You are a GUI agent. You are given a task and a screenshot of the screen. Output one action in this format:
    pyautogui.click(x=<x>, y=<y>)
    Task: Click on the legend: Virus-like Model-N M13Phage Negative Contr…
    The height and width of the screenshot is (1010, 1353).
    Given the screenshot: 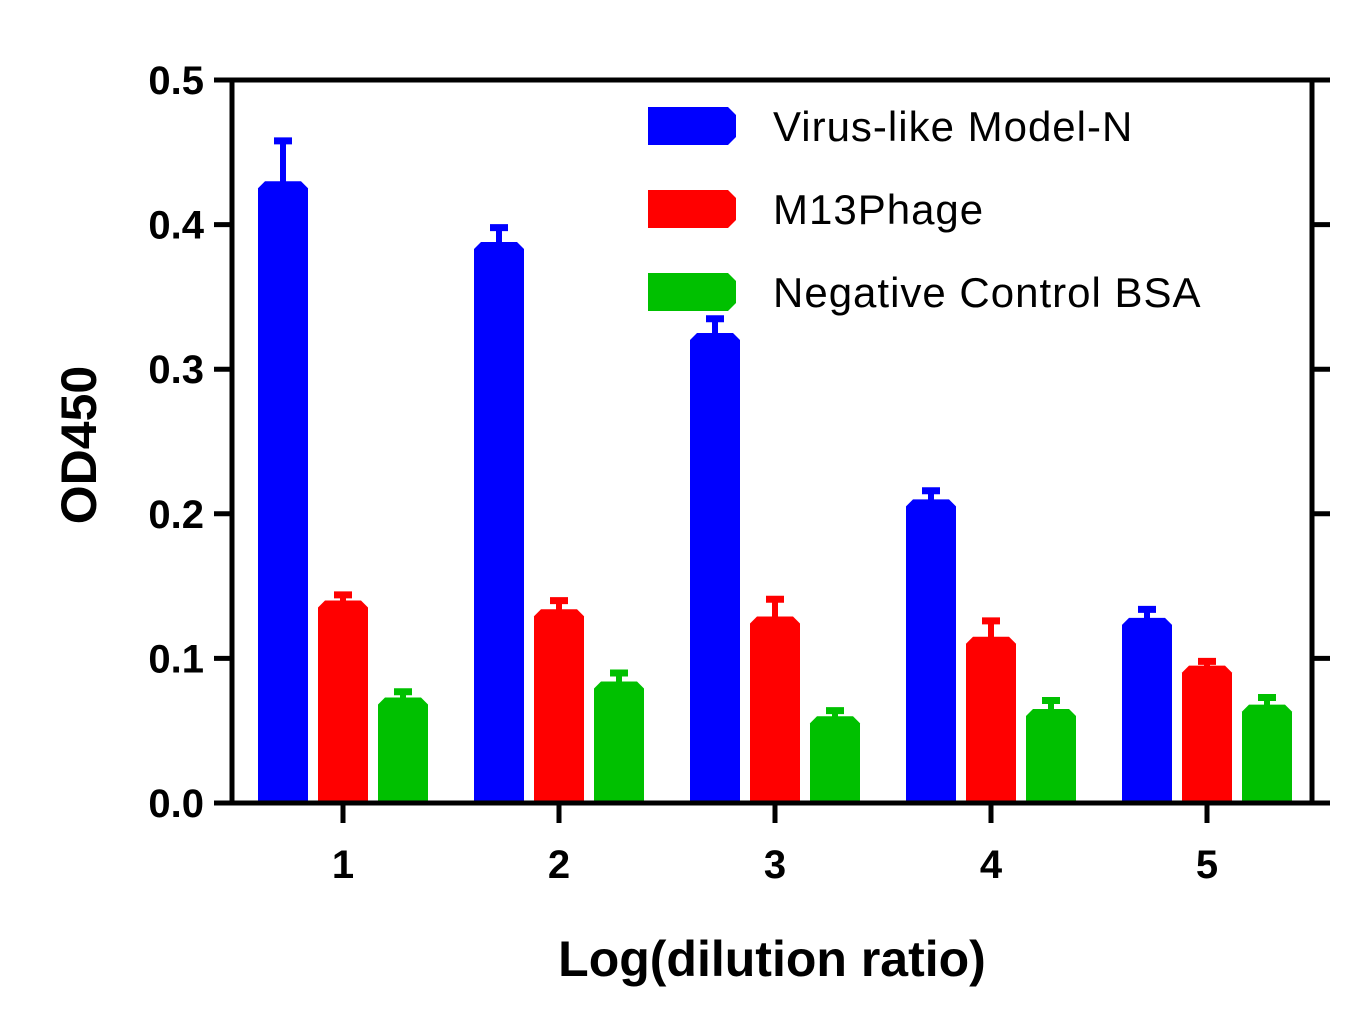 What is the action you would take?
    pyautogui.click(x=925, y=209)
    